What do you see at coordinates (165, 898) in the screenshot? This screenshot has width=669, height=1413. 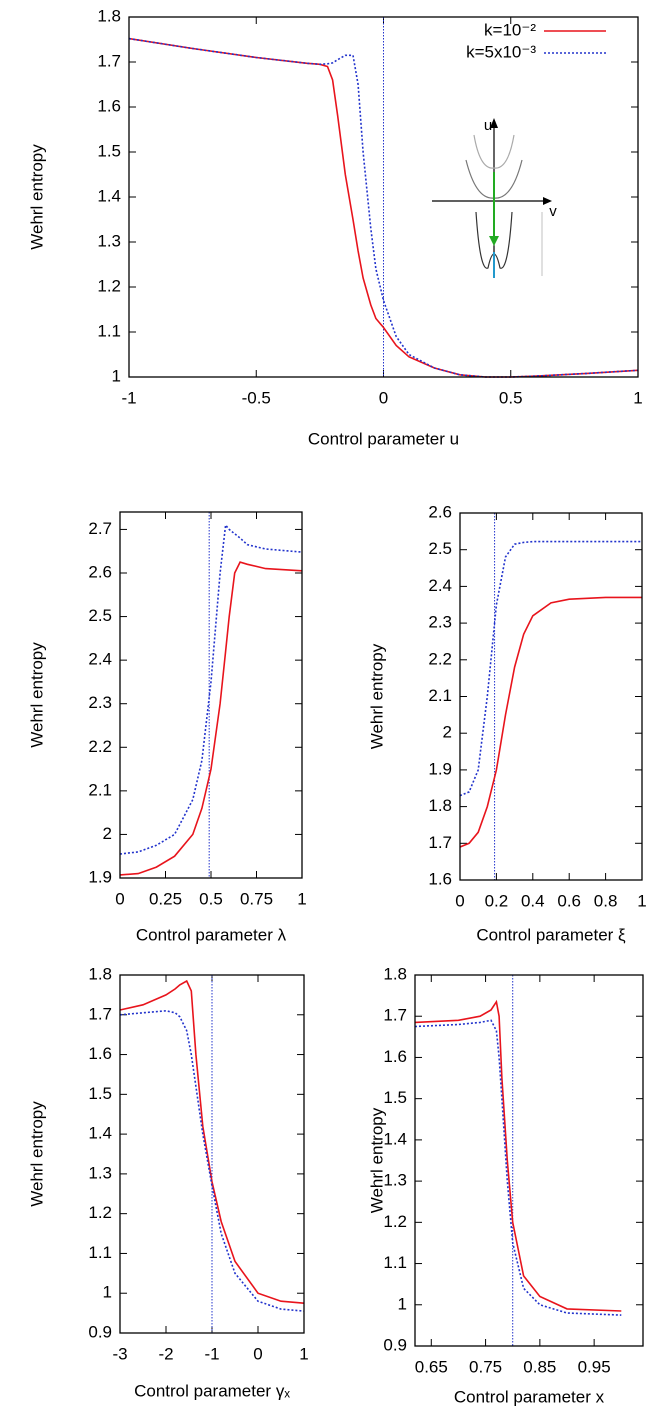 I see `x-tick-label: 0.25` at bounding box center [165, 898].